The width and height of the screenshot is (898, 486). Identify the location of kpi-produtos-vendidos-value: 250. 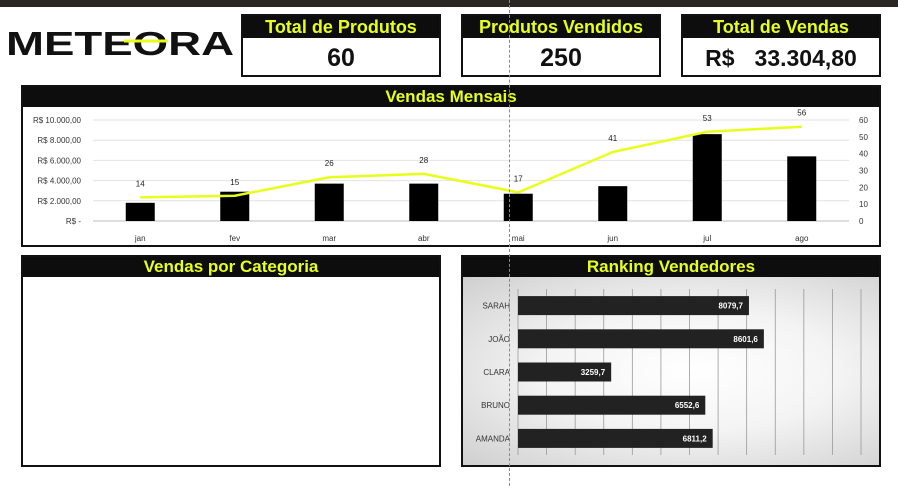
(561, 58).